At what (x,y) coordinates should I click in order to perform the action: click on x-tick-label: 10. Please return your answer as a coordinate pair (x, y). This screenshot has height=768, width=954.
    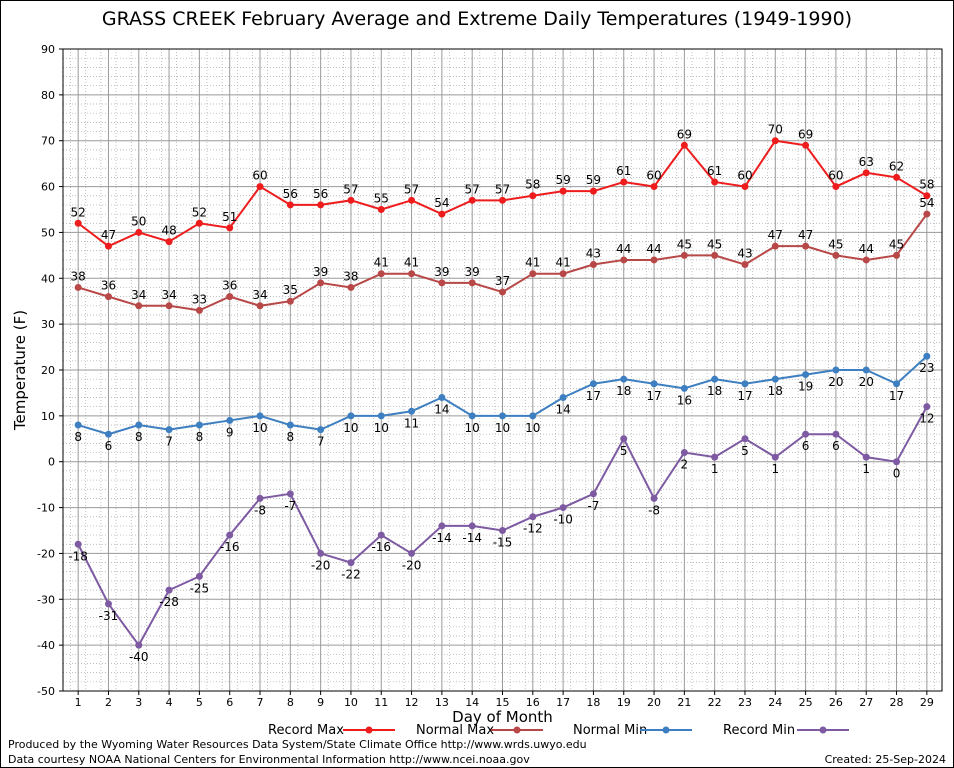
    Looking at the image, I should click on (351, 702).